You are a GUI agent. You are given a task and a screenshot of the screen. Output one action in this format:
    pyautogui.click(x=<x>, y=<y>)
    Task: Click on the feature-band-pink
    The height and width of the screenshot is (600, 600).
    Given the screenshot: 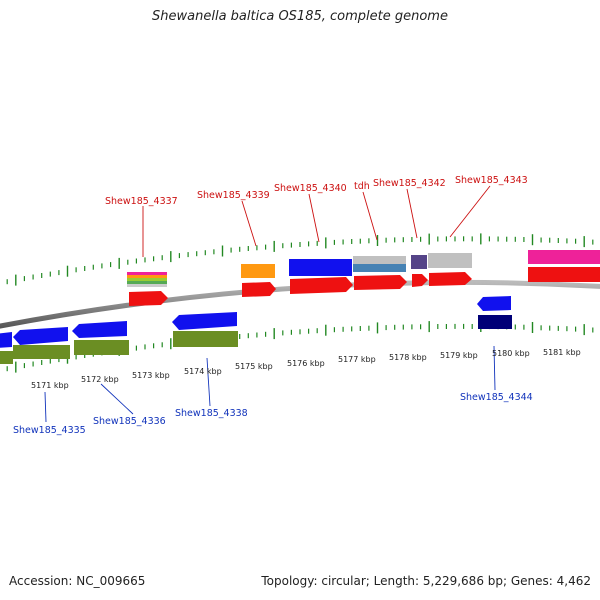 What is the action you would take?
    pyautogui.click(x=147, y=273)
    